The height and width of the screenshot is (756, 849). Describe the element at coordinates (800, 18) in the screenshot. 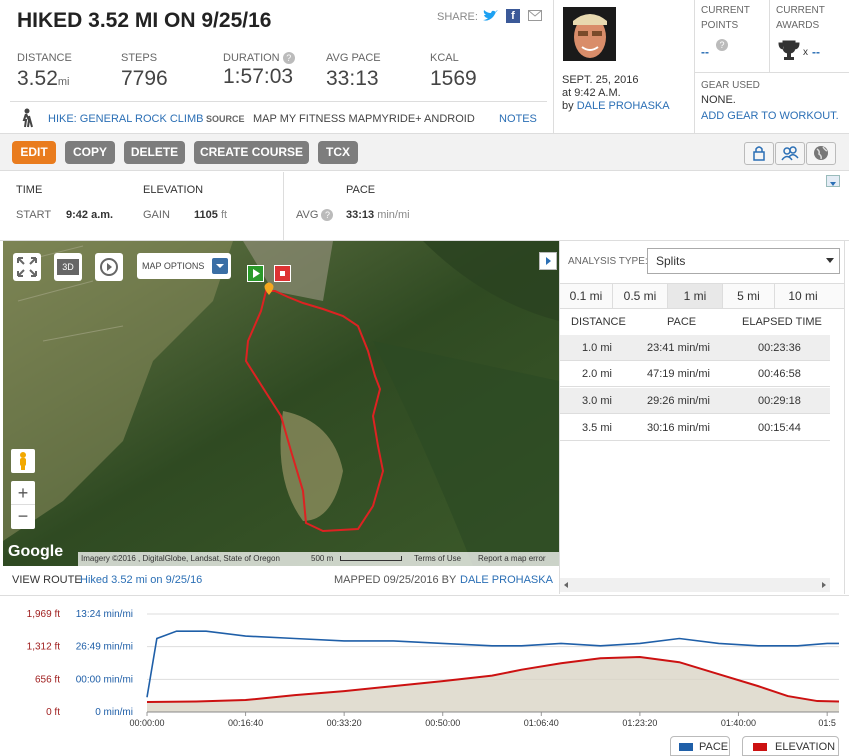

I see `awards-label: CURRENT AWARDS` at that location.